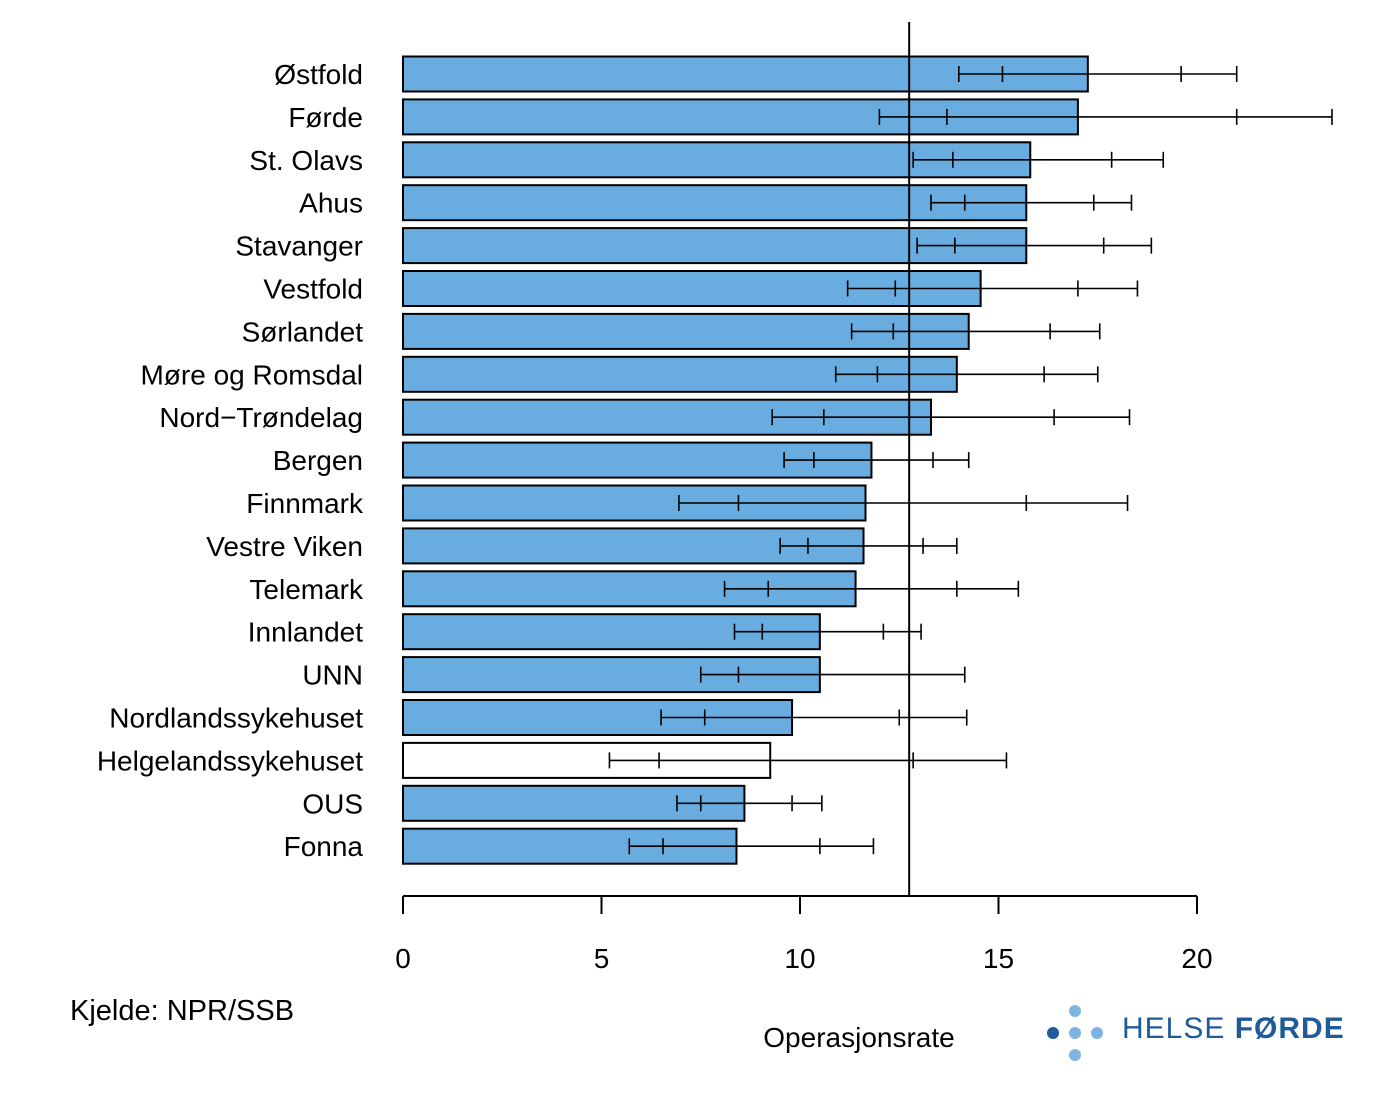 This screenshot has height=1100, width=1400. I want to click on category-label: Østfold, so click(318, 74).